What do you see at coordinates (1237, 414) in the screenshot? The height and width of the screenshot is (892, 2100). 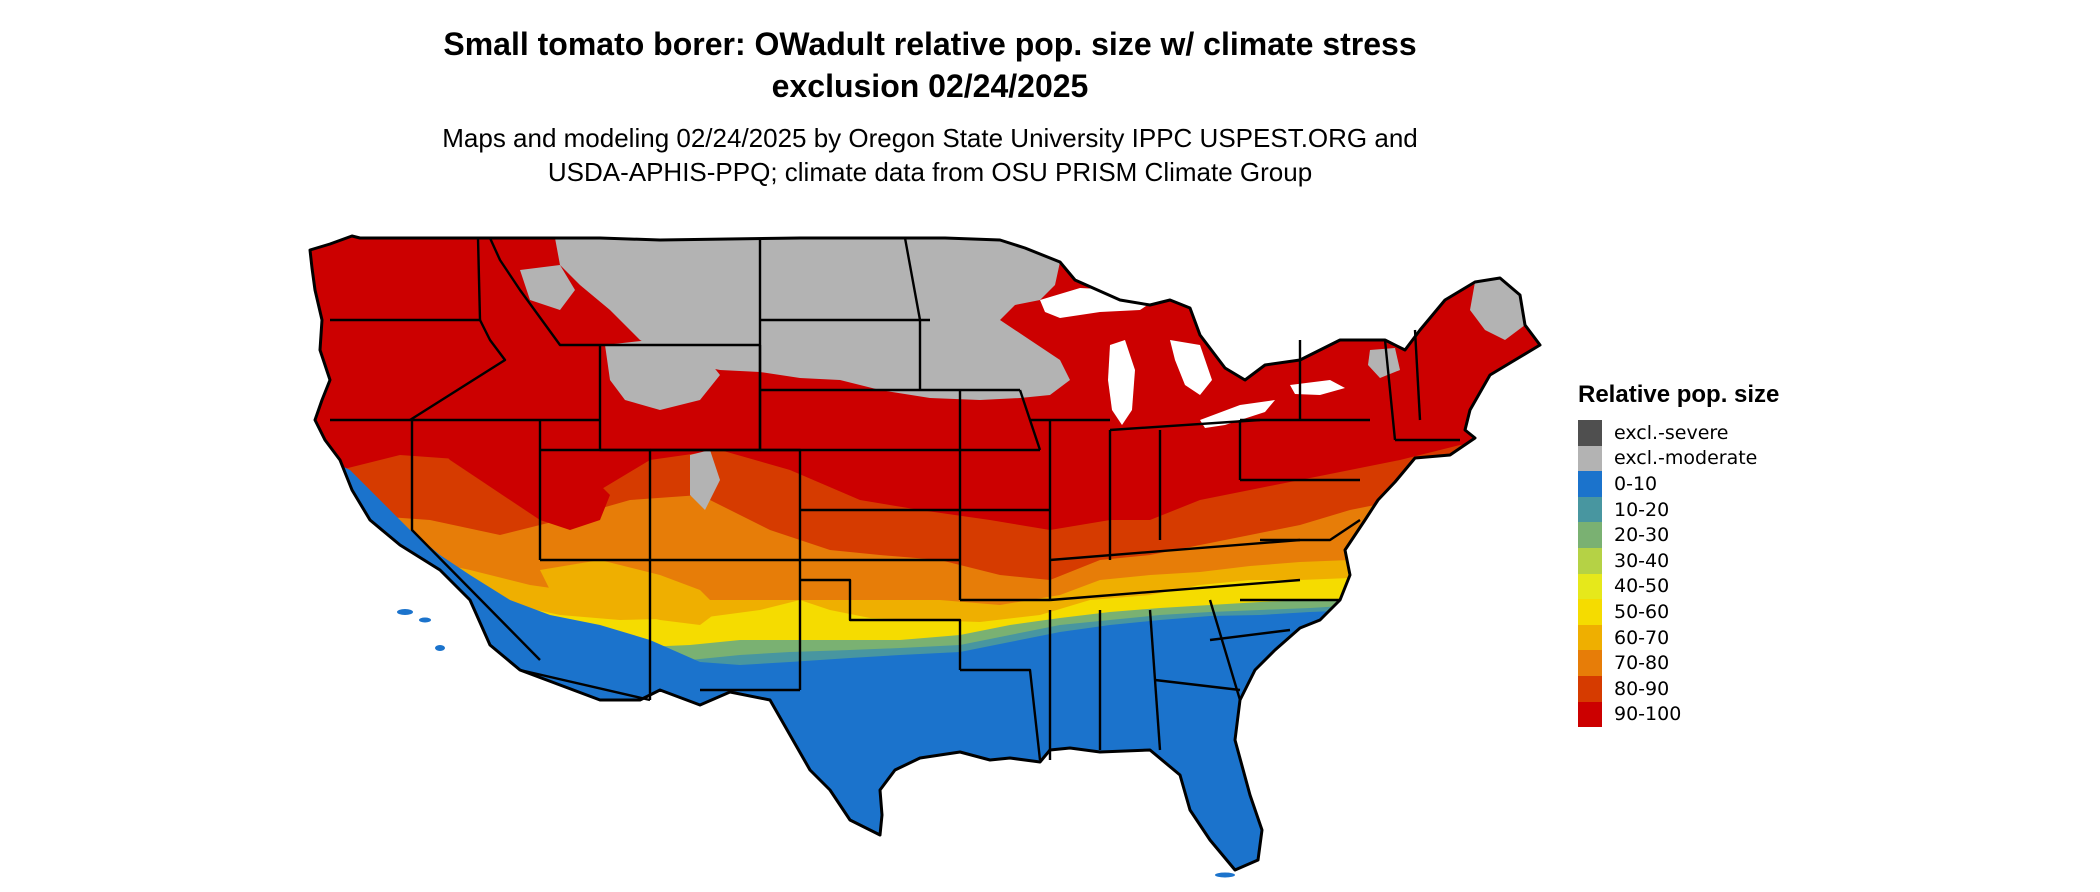 I see `lake-erie` at bounding box center [1237, 414].